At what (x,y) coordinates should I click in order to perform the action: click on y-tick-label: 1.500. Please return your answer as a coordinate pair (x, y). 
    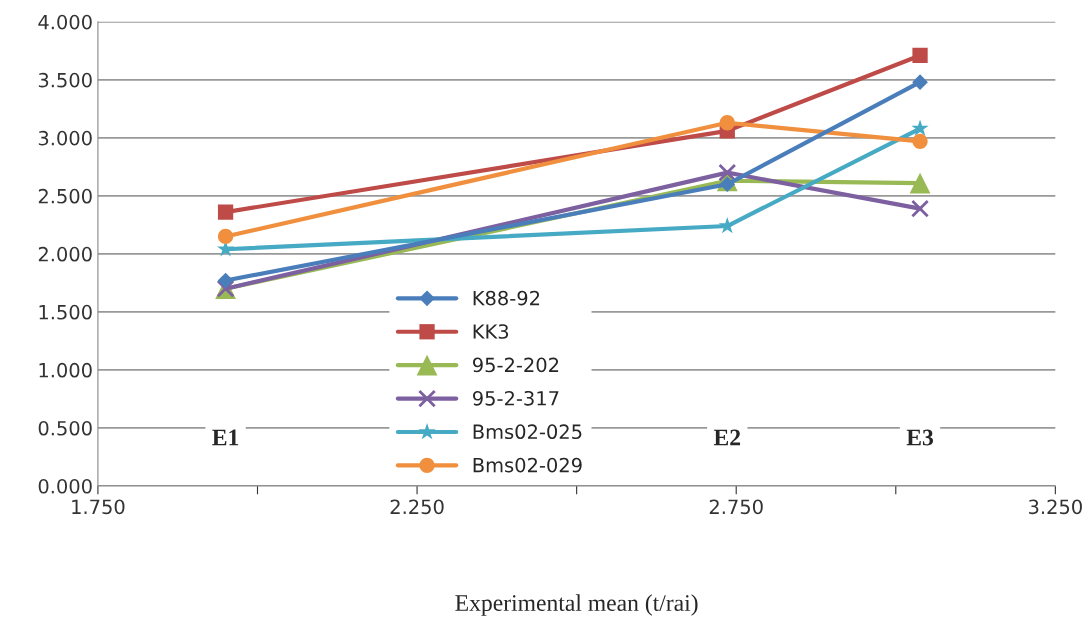
    Looking at the image, I should click on (65, 312).